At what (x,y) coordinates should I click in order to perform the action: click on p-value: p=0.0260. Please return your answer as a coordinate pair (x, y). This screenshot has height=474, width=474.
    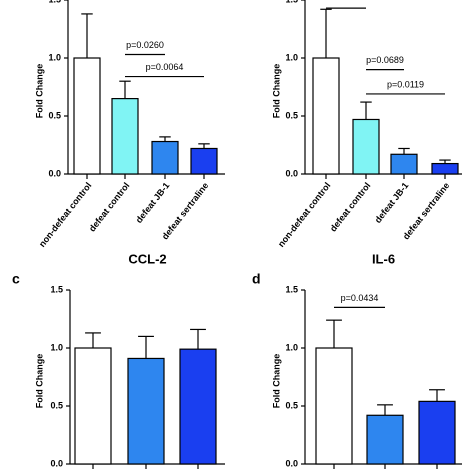
    Looking at the image, I should click on (145, 45).